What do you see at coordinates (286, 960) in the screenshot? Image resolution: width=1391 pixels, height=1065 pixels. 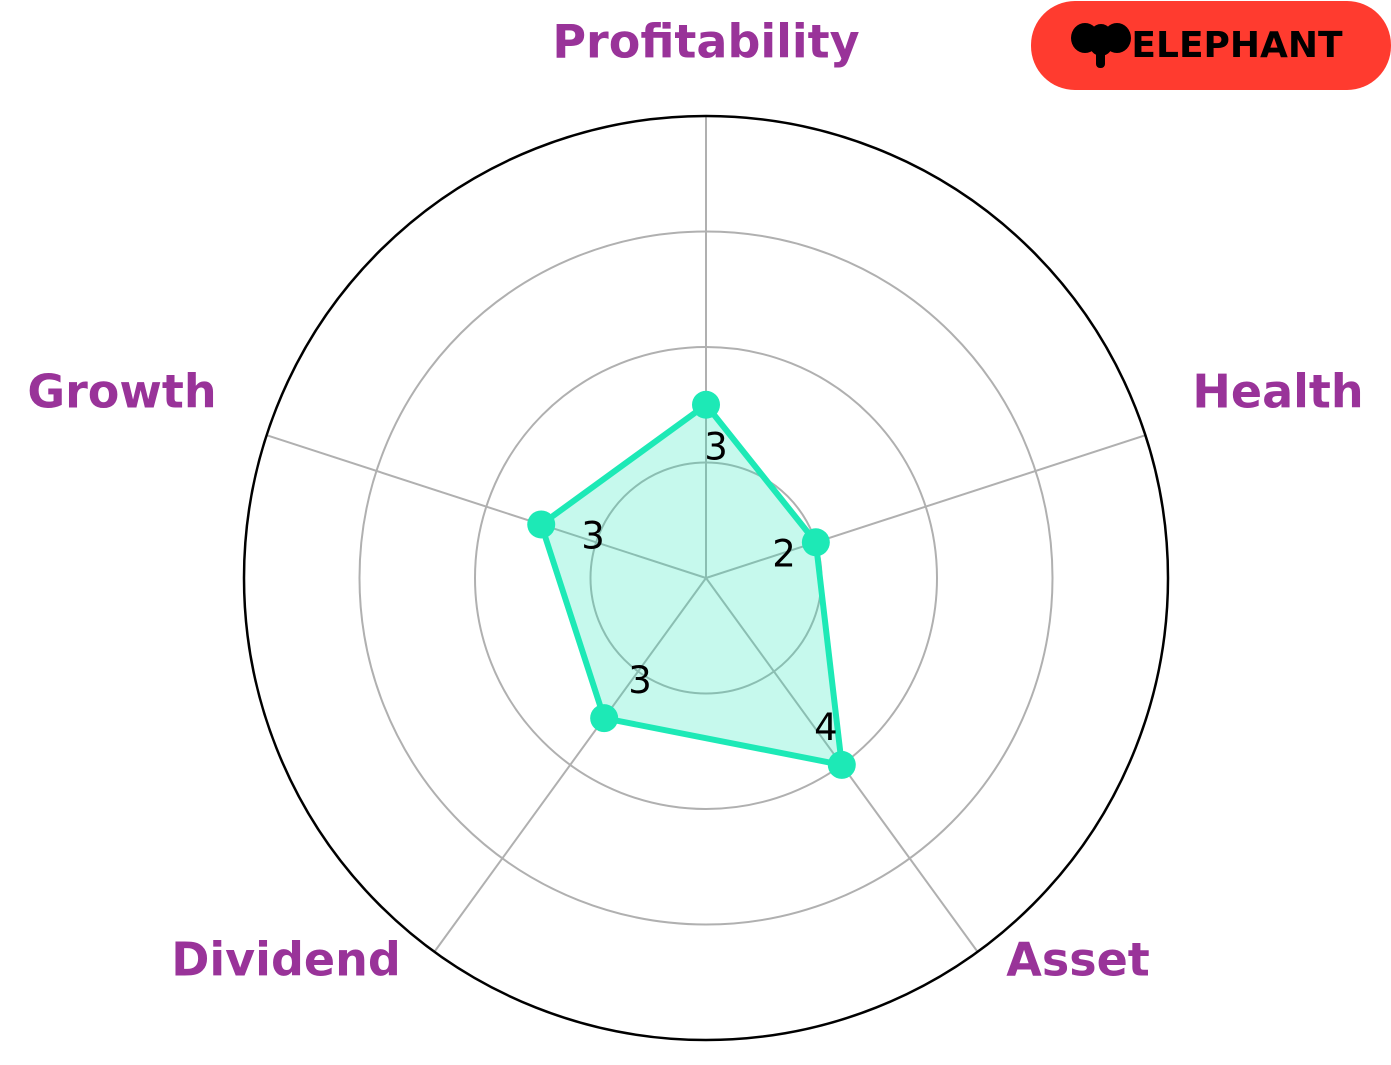 I see `category-label: Dividend` at bounding box center [286, 960].